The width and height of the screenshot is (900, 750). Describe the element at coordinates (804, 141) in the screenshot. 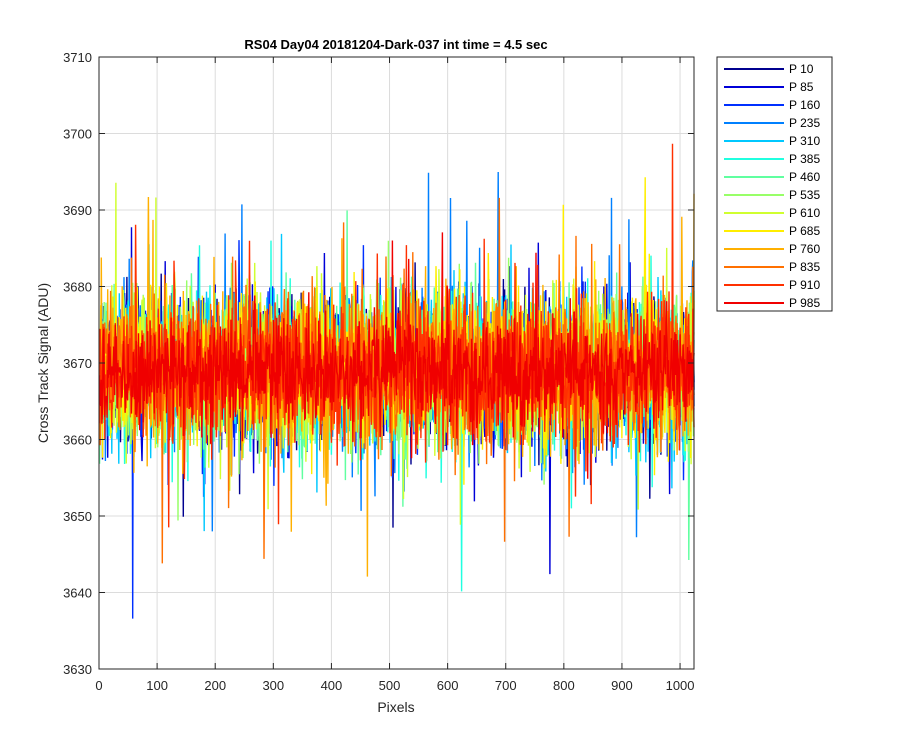

I see `legend-label: P 310` at that location.